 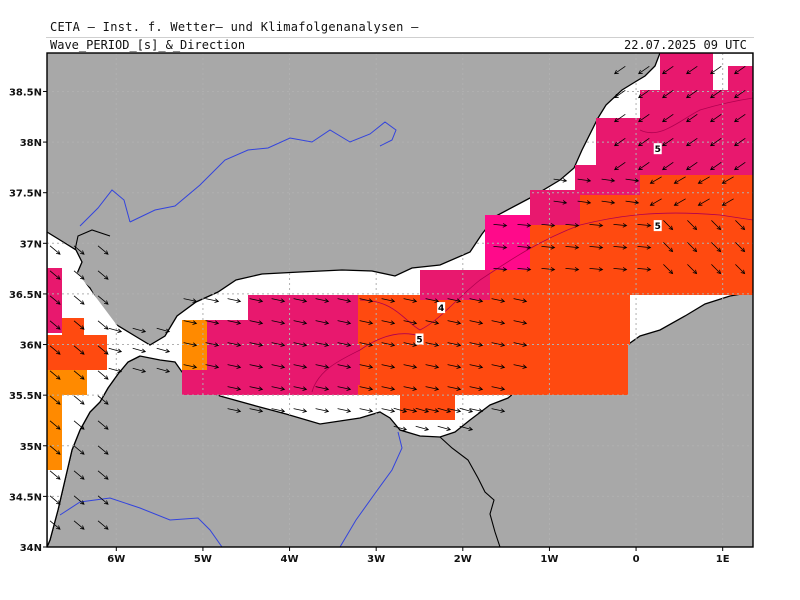 What do you see at coordinates (94, 389) in the screenshot?
I see `atlantic-sea` at bounding box center [94, 389].